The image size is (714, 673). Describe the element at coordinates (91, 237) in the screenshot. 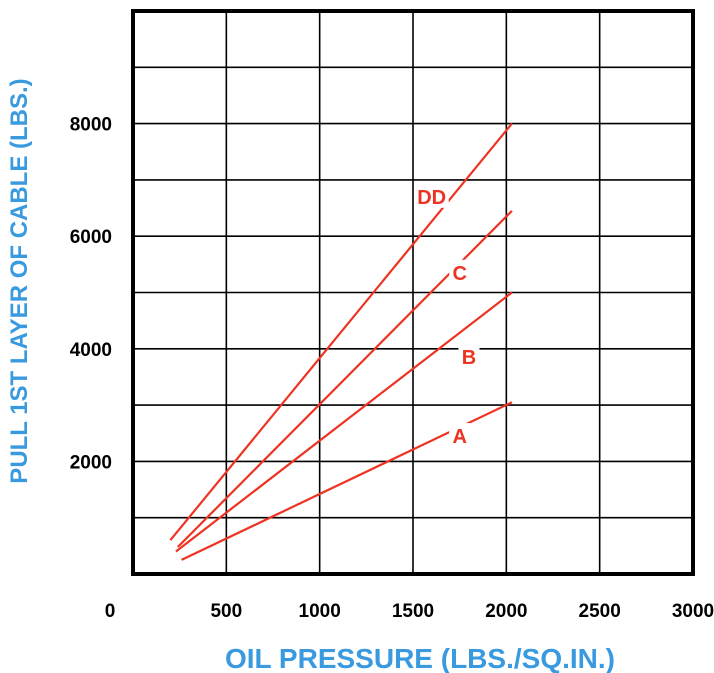

I see `y-tick-label: 6000` at that location.